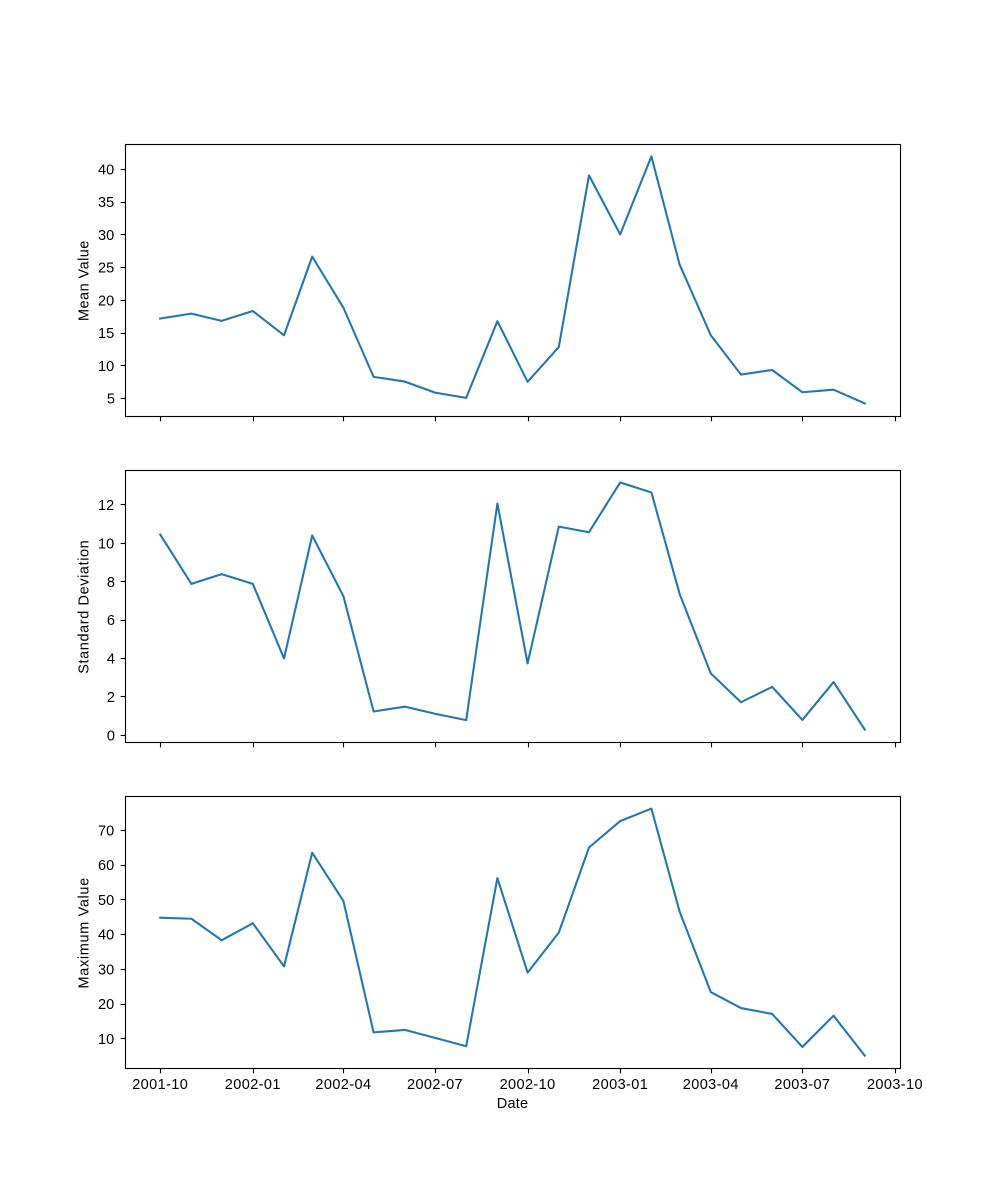 This screenshot has height=1200, width=1000. Describe the element at coordinates (111, 400) in the screenshot. I see `svg-text: 5` at that location.